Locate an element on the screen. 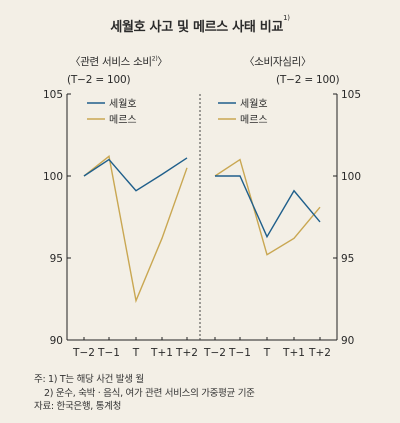 This screenshot has width=400, height=423. right-y-tick-label: 100 is located at coordinates (351, 177).